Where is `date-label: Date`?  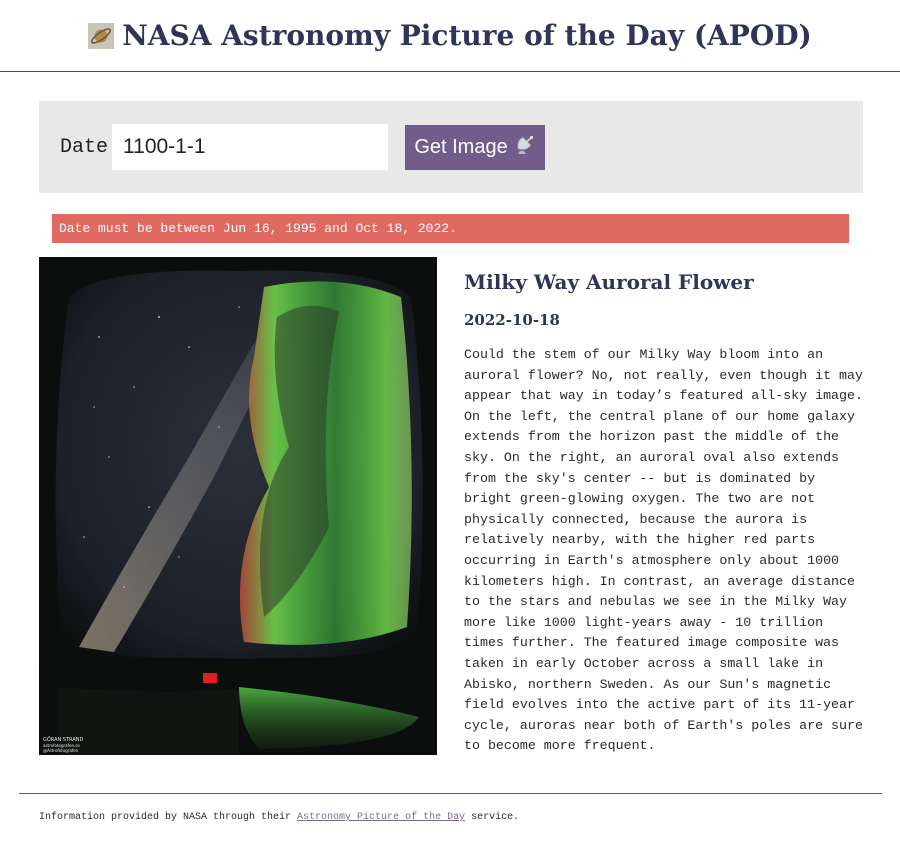 date-label: Date is located at coordinates (84, 147).